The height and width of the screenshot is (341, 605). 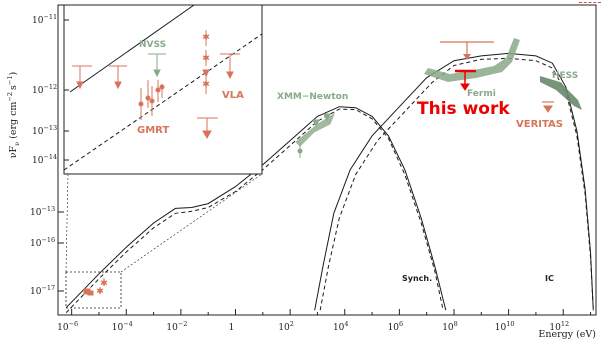 What do you see at coordinates (42, 290) in the screenshot?
I see `y-tick-label: 10−17` at bounding box center [42, 290].